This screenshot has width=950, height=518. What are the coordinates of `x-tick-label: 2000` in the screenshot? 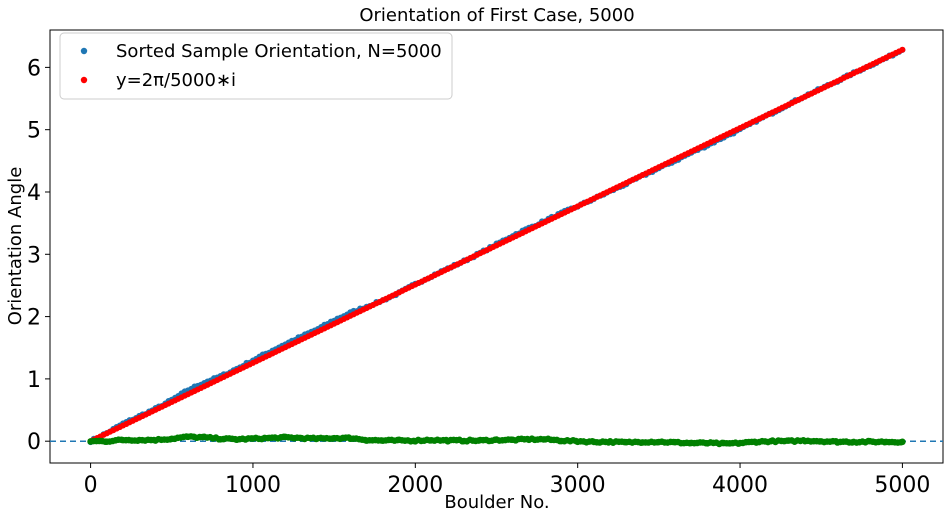 It's located at (415, 485).